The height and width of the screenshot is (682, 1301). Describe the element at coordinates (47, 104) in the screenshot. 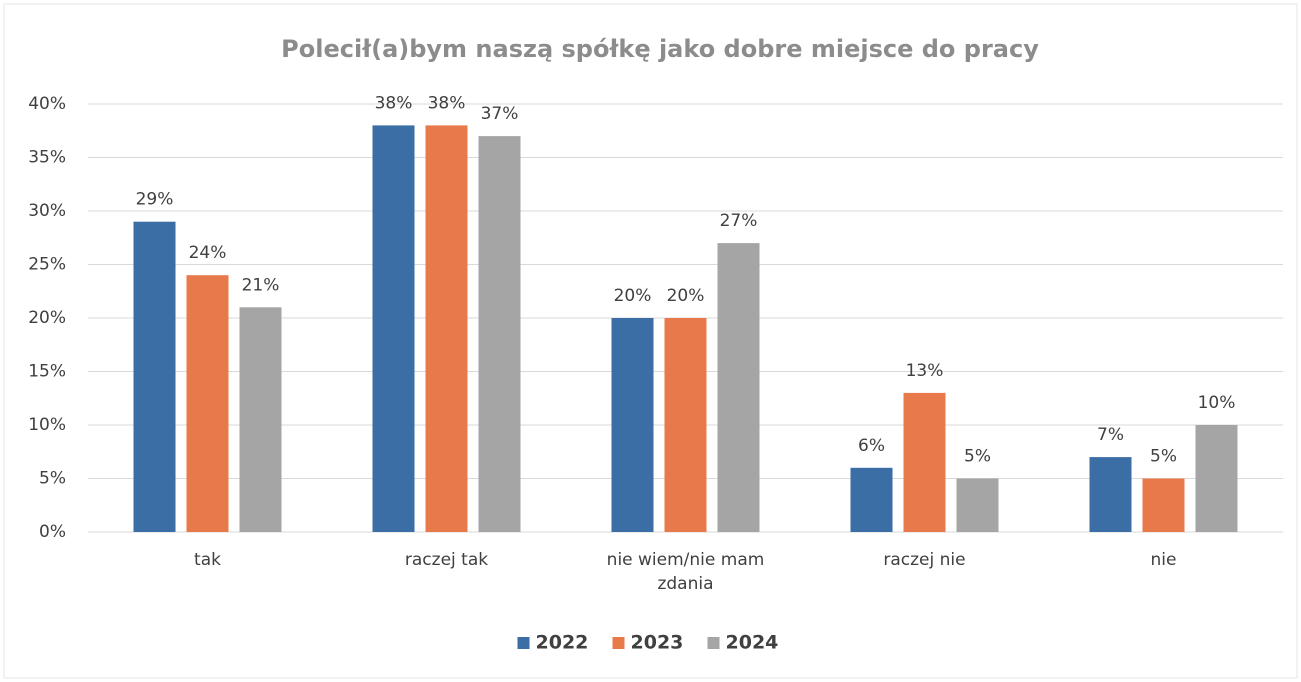

I see `y-tick-label: 40%` at that location.